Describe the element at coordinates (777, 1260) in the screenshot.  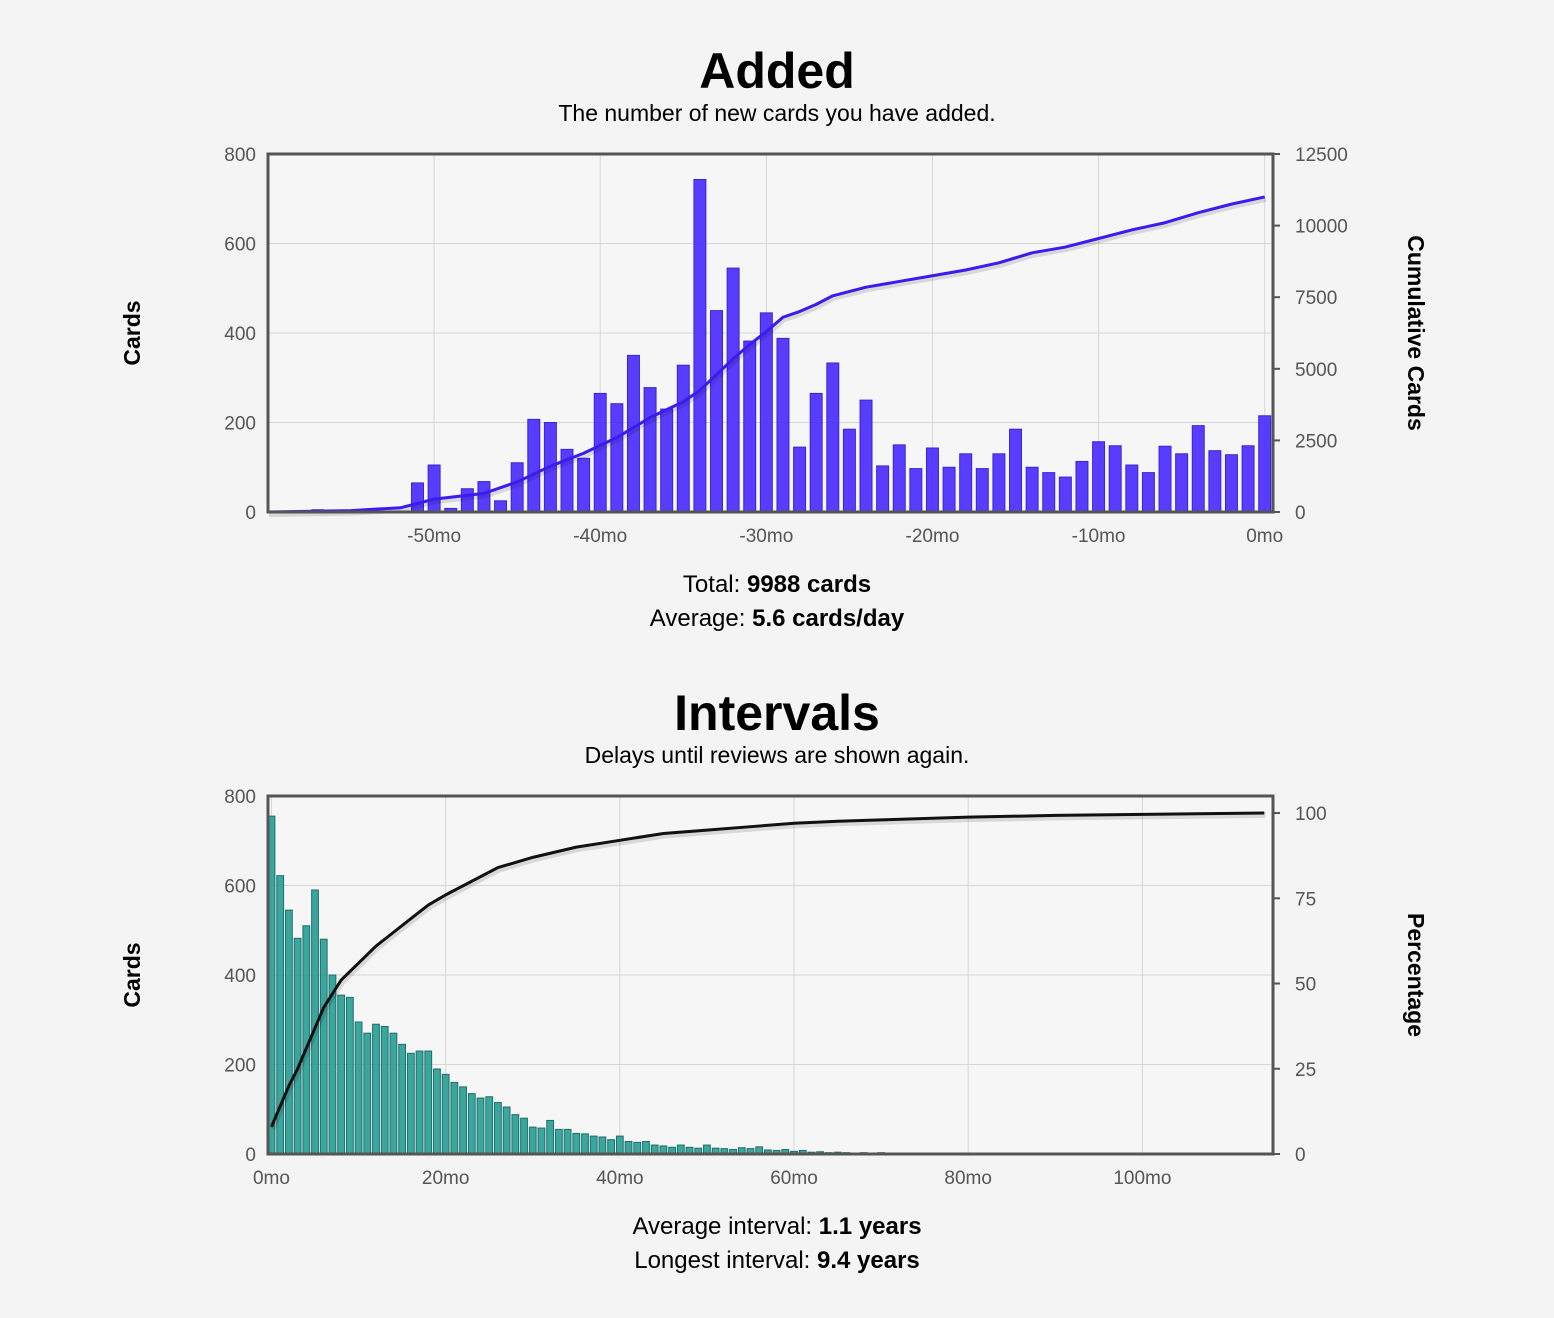
I see `intervals-longest: Longest interval: 9.4 years` at that location.